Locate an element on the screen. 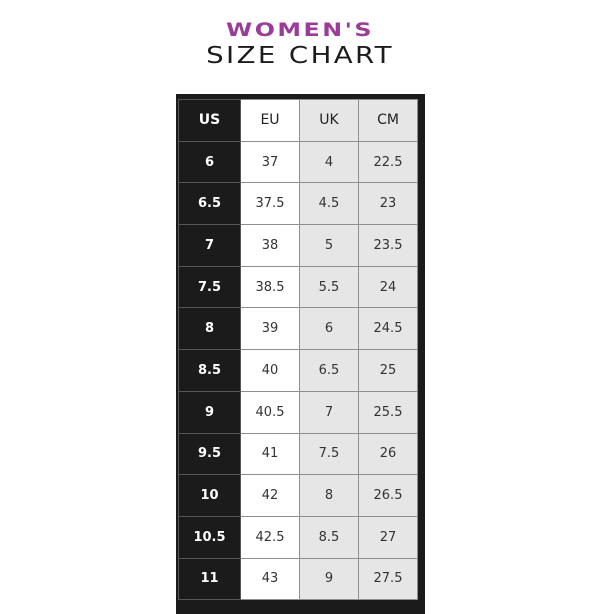  cell-eu: 38 is located at coordinates (270, 245).